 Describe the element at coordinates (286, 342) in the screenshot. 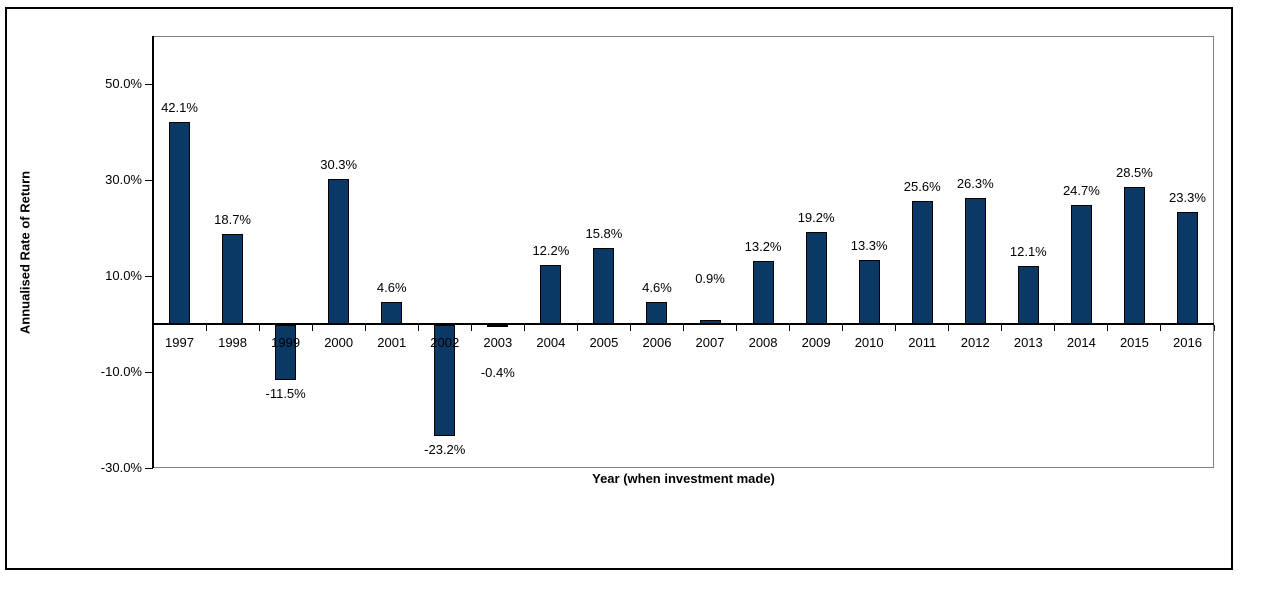

I see `x-tick-label-1999: 1999` at that location.